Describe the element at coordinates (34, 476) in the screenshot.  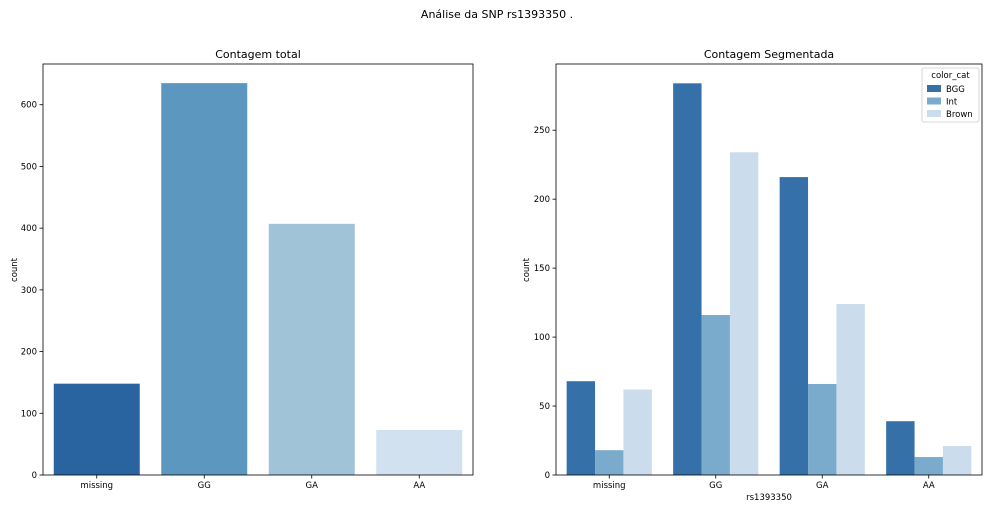
I see `total-count-ytick-label: 0` at that location.